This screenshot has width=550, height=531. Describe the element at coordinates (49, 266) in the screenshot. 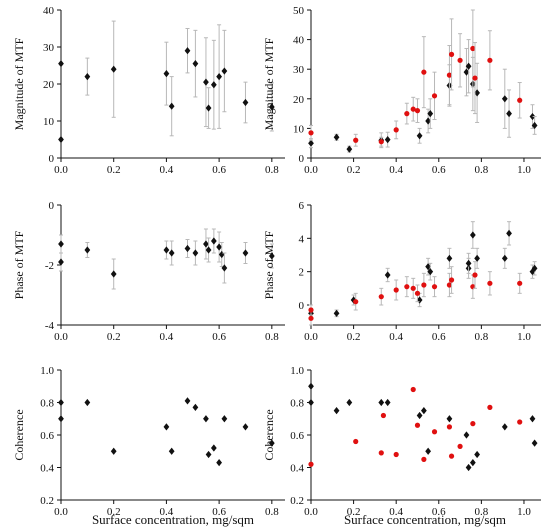

I see `y-tick-label: -2` at that location.